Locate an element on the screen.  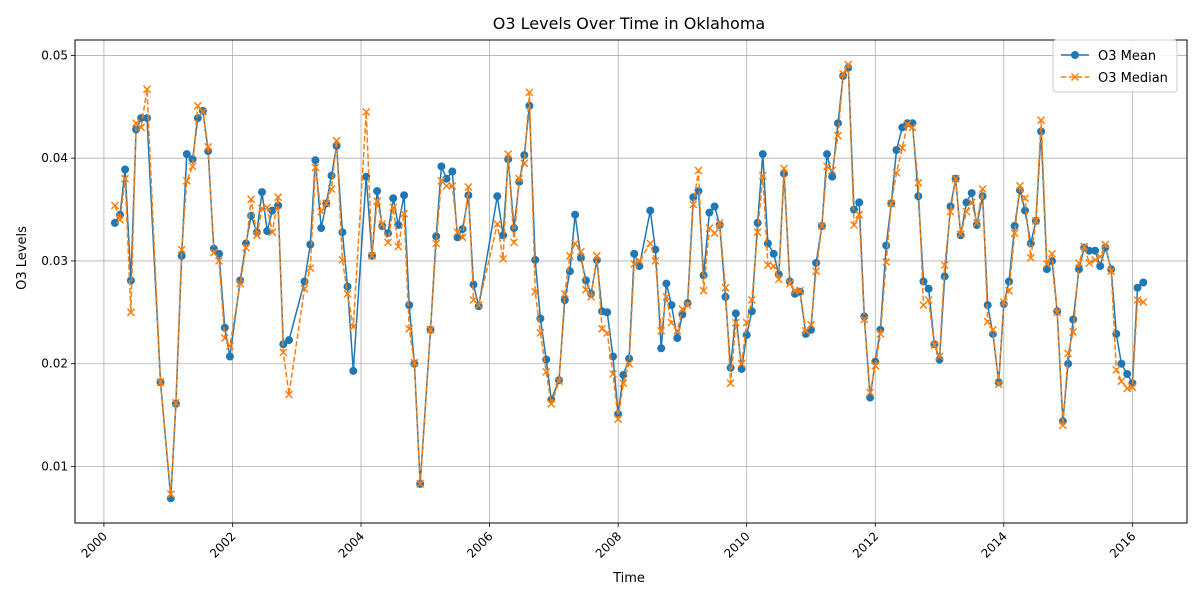
chart-title: O3 Levels Over Time in Oklahoma is located at coordinates (629, 23).